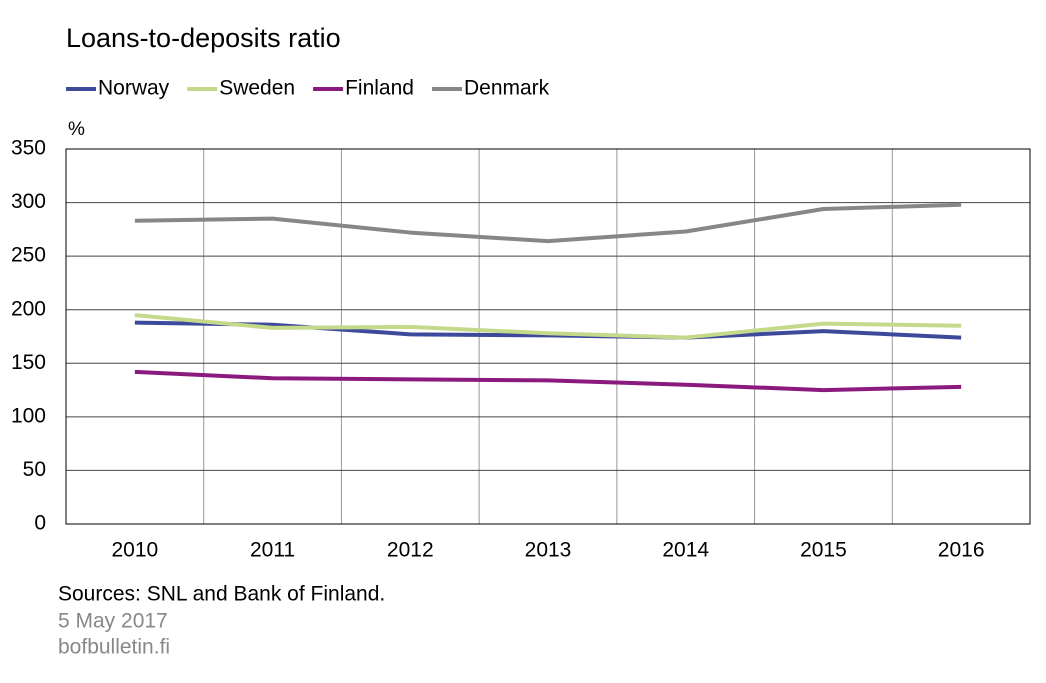 The height and width of the screenshot is (683, 1046). I want to click on y-tick-label: 150, so click(28, 362).